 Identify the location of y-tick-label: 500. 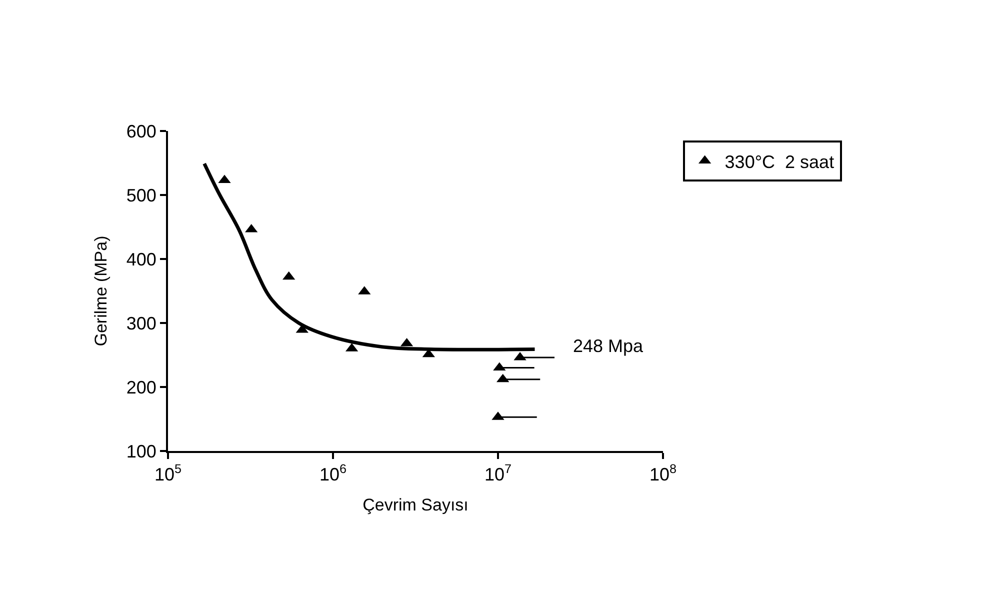
(141, 195).